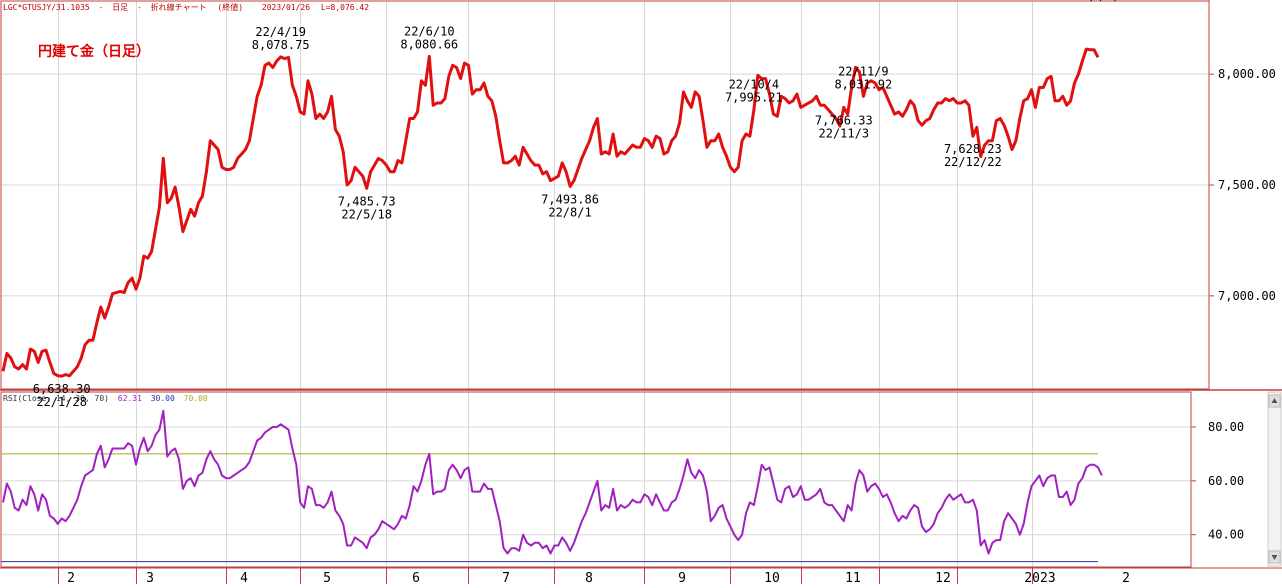  What do you see at coordinates (754, 85) in the screenshot?
I see `annotation-line: 22/10/4` at bounding box center [754, 85].